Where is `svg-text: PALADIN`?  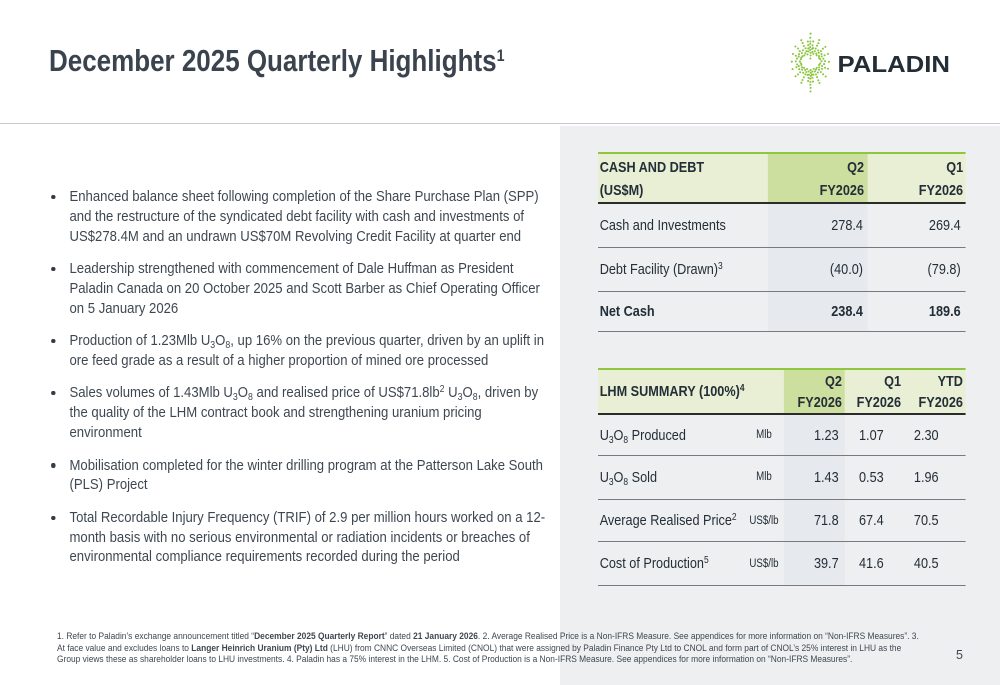 svg-text: PALADIN is located at coordinates (894, 64).